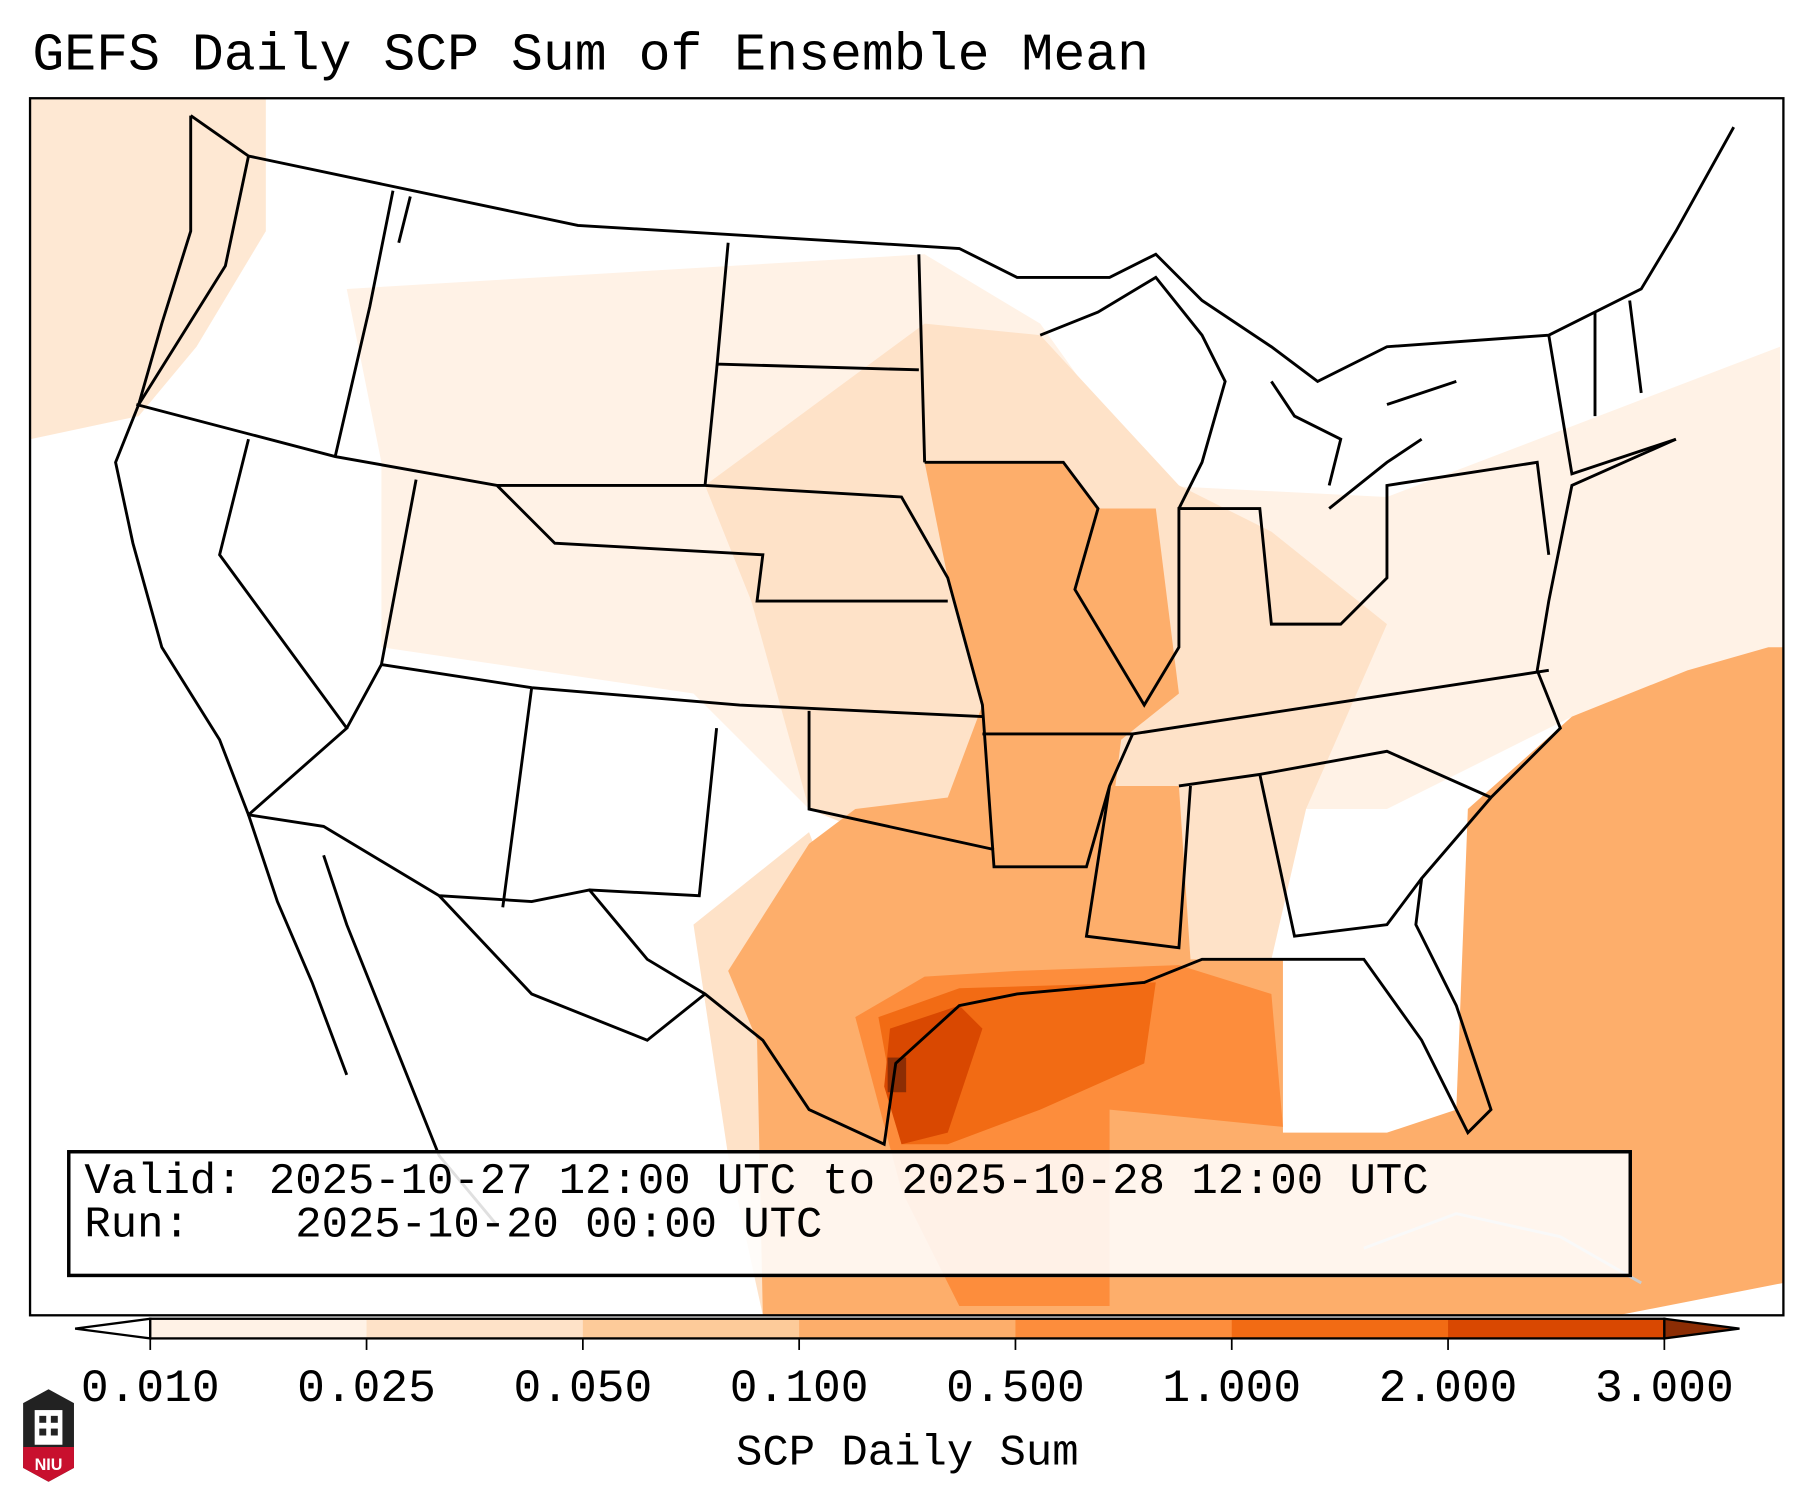 This screenshot has height=1500, width=1803. I want to click on great-lakes, so click(1248, 392).